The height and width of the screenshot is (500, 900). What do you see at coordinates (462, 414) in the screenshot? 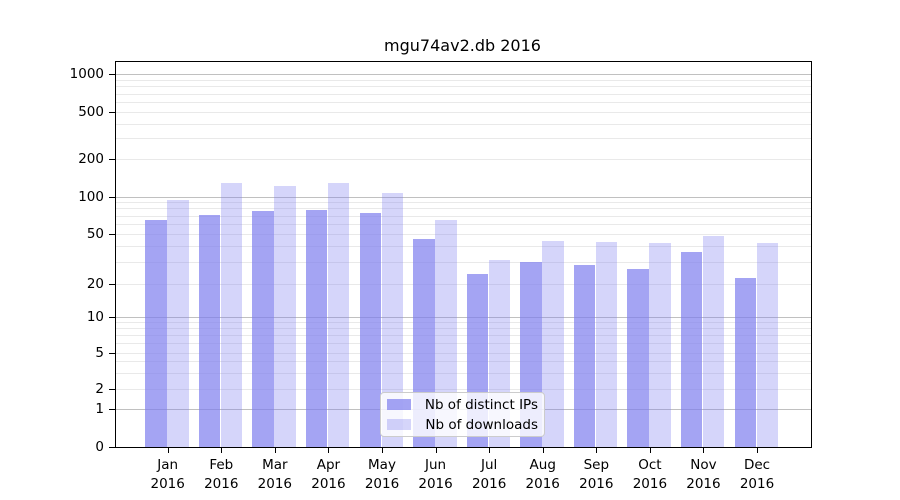
I see `legend: Nb of distinct IPs Nb of downloads` at bounding box center [462, 414].